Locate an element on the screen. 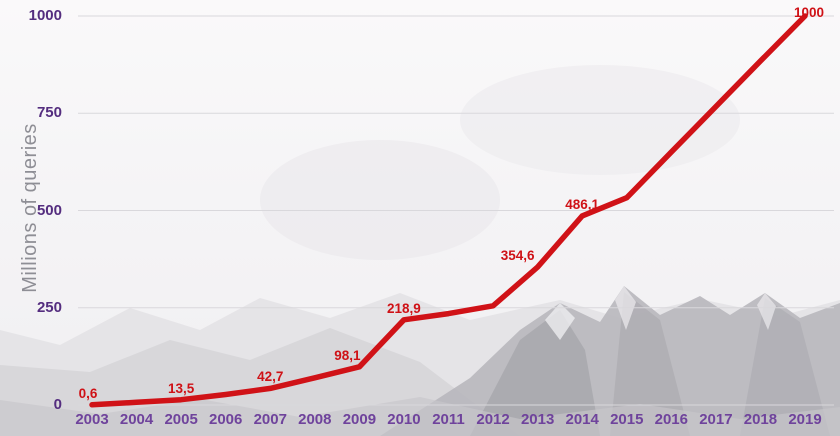 The width and height of the screenshot is (840, 436). y-axis-tick-label-750: 750 is located at coordinates (49, 113).